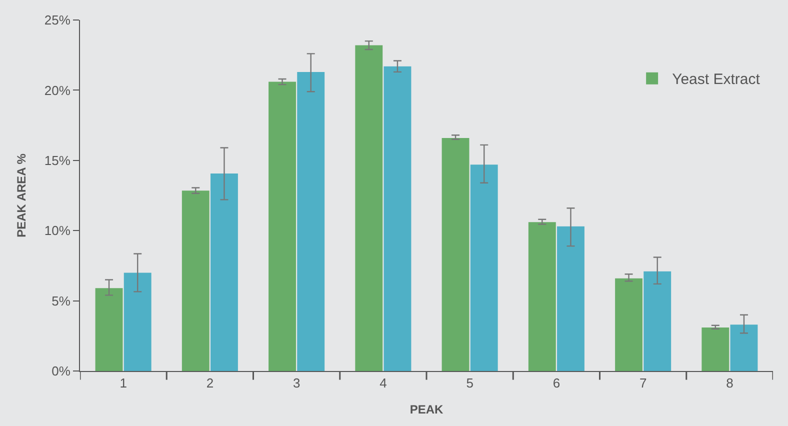  What do you see at coordinates (210, 383) in the screenshot?
I see `x-tick-label: 2` at bounding box center [210, 383].